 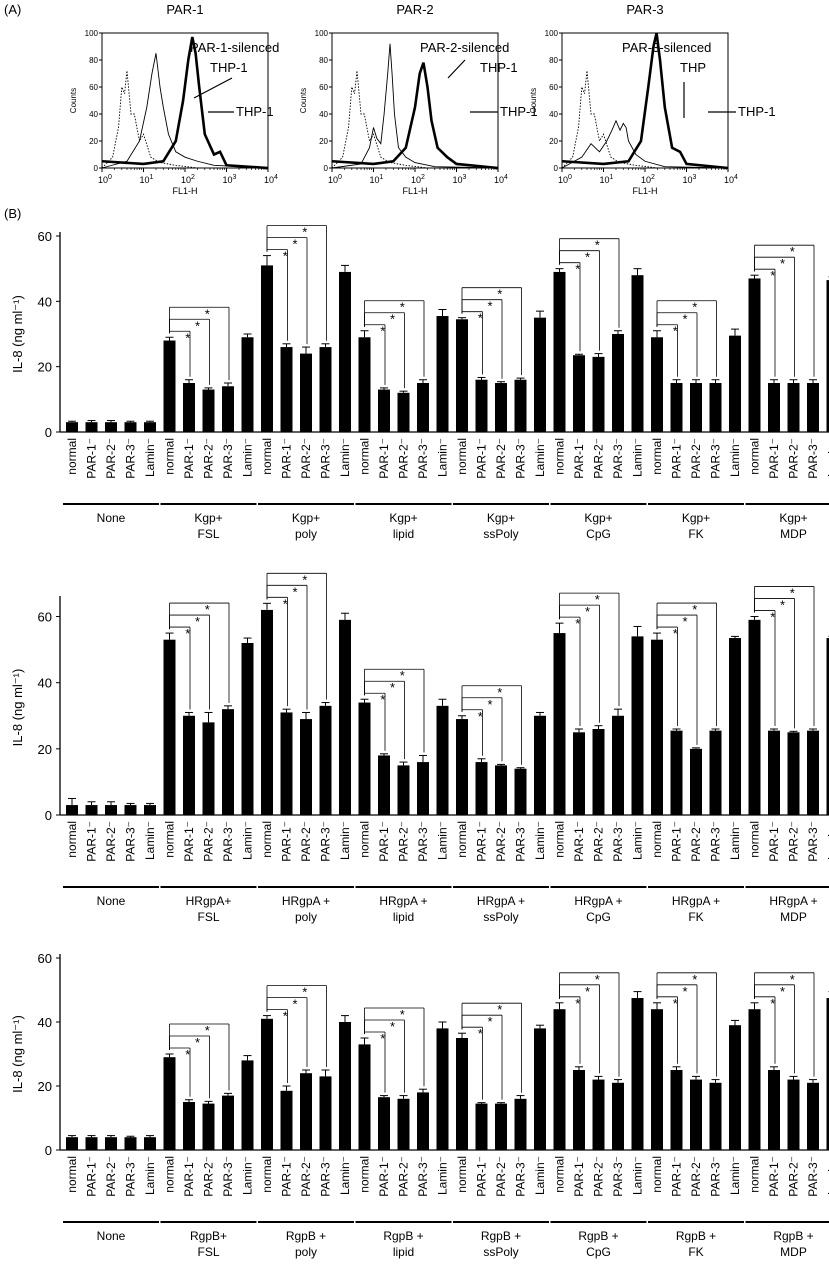 I want to click on bar-group: normal PAR-1⁻ PAR-2⁻ PAR-3⁻ Lamin⁻ Kgp+ FSL * * *, so click(x=208, y=423).